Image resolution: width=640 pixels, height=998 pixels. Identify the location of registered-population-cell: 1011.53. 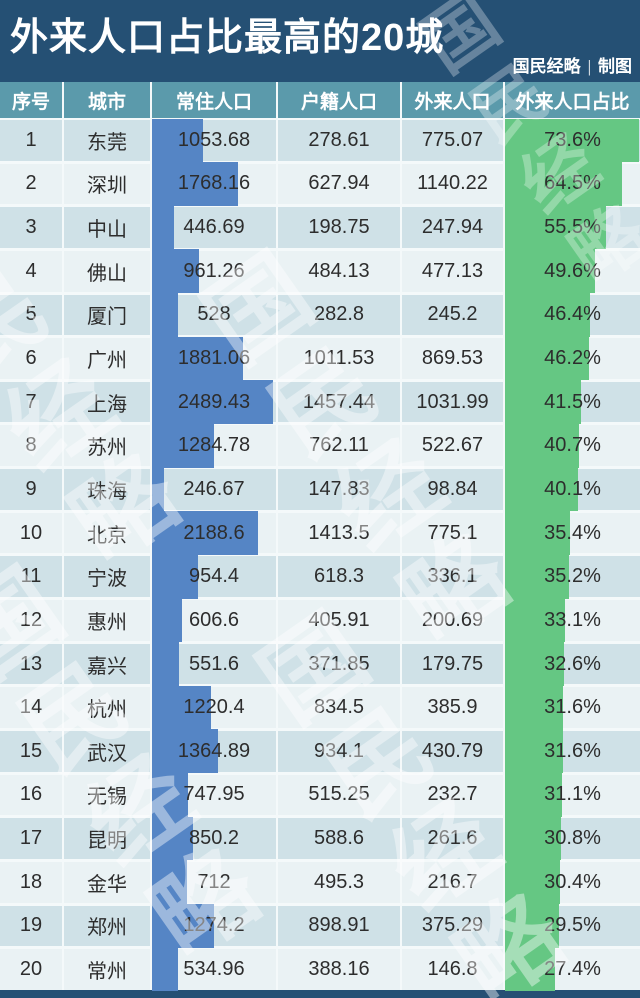
(339, 358).